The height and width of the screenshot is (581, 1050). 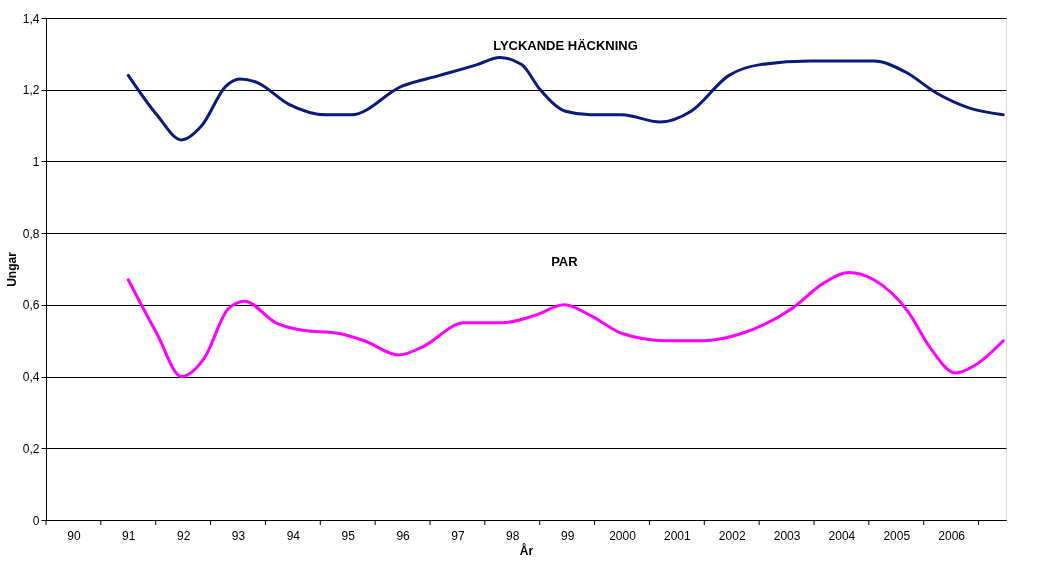 What do you see at coordinates (11, 269) in the screenshot?
I see `y-axis-title: Ungar` at bounding box center [11, 269].